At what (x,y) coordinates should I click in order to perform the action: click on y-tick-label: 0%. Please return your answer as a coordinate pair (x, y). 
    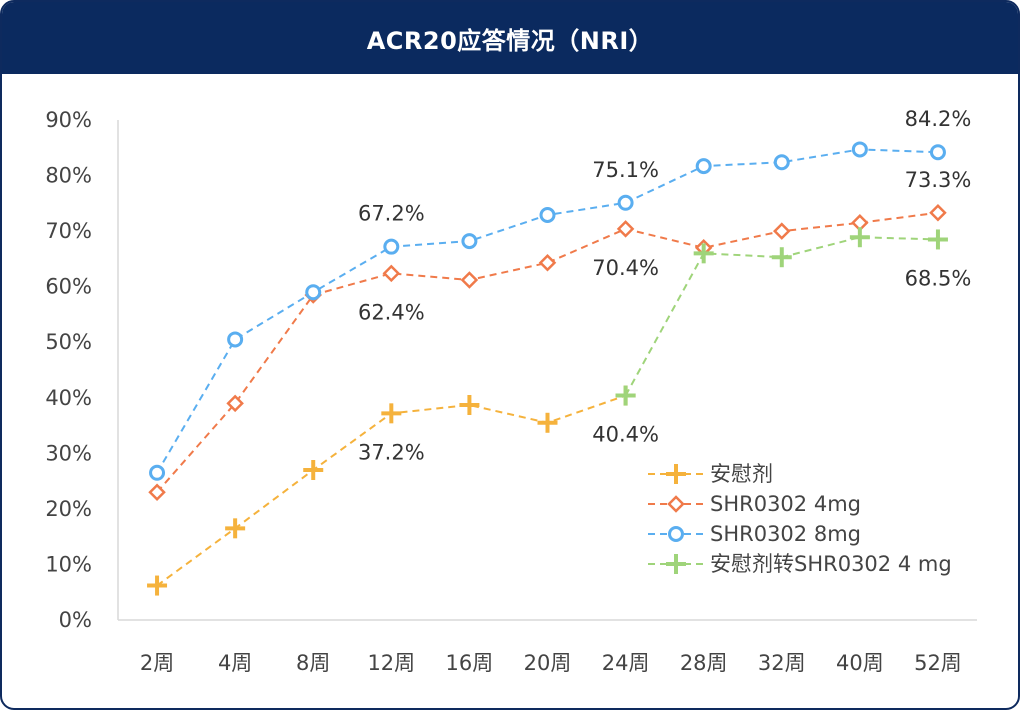
    Looking at the image, I should click on (75, 620).